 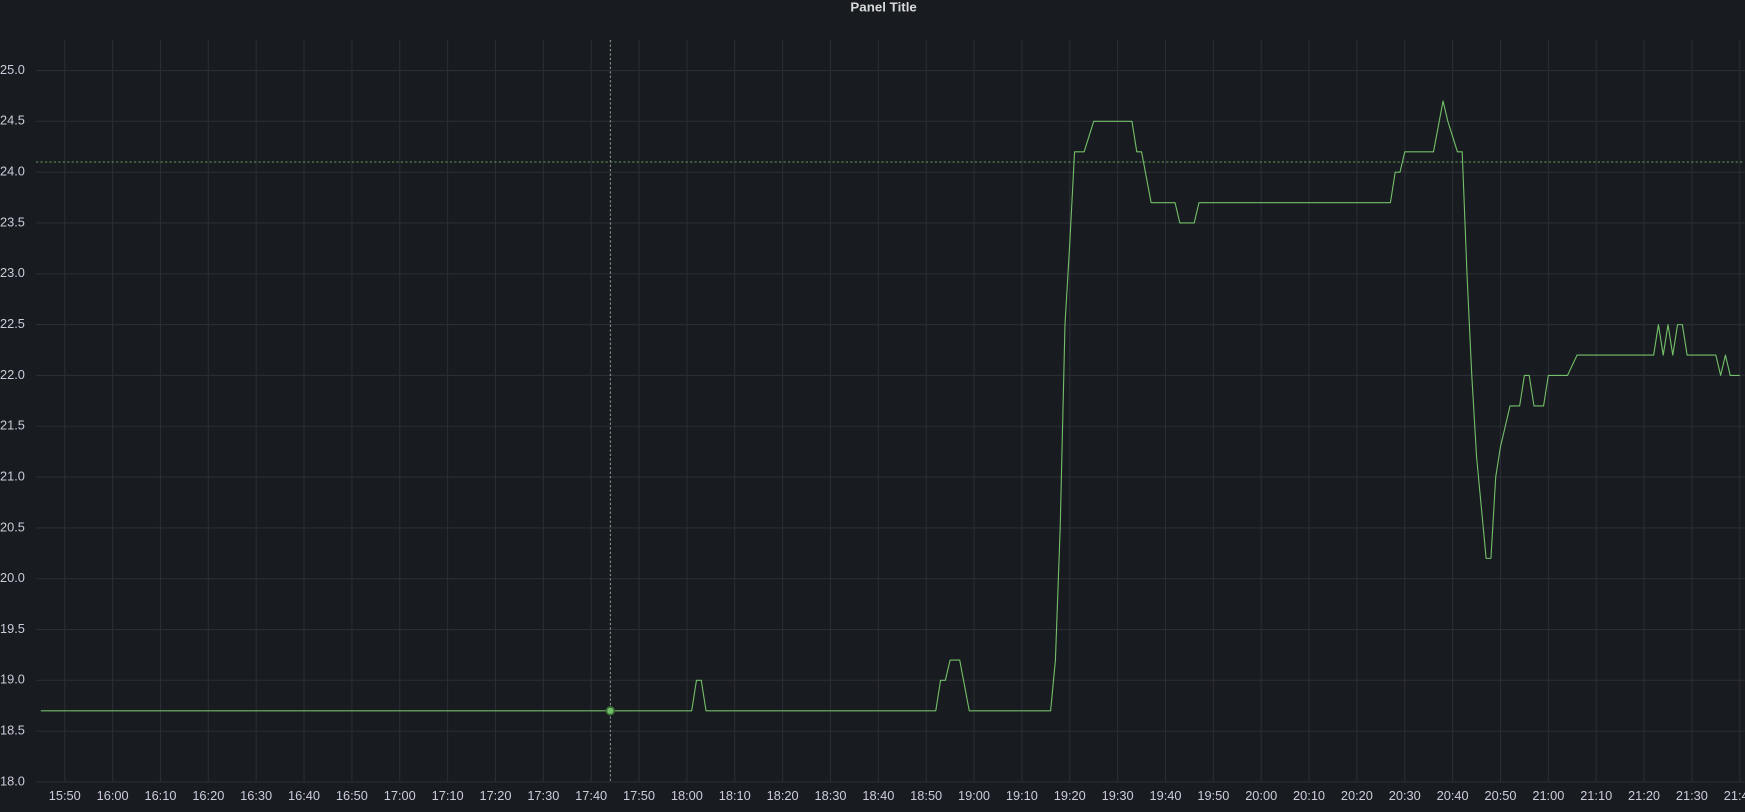 I want to click on x-tick-label: 20:00, so click(x=1261, y=795).